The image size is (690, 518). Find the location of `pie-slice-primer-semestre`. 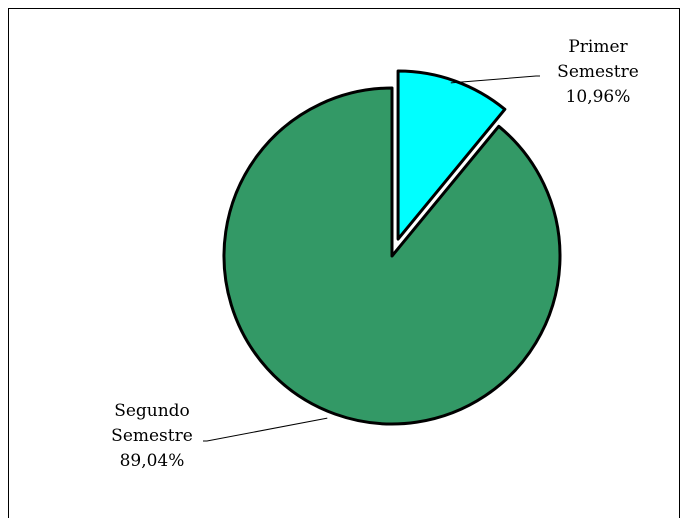

pie-slice-primer-semestre is located at coordinates (451, 155).